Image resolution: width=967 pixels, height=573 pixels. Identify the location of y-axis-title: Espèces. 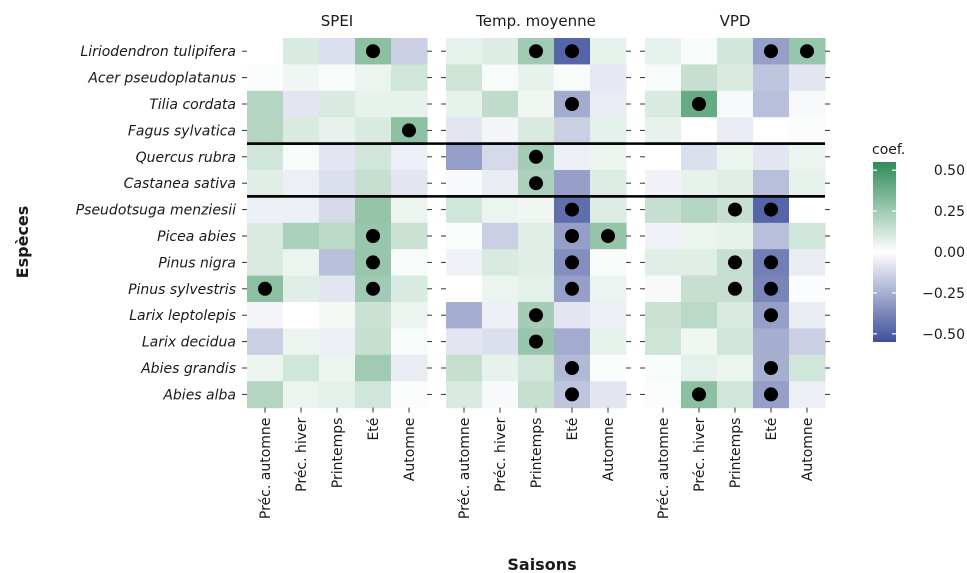
(22, 242).